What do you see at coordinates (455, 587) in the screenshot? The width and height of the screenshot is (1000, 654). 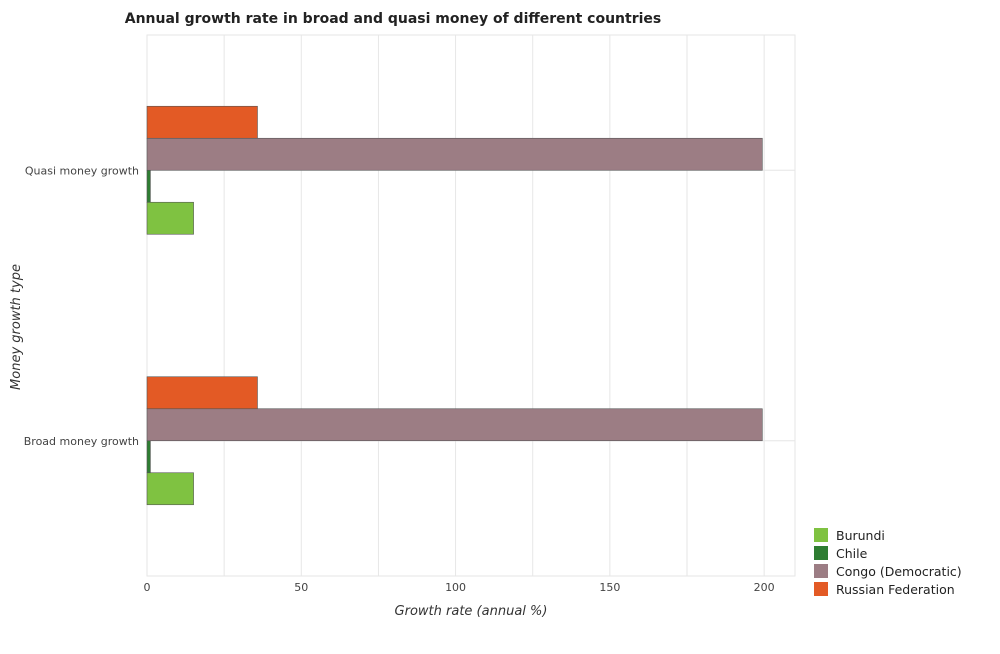 I see `x-tick-label: 100` at bounding box center [455, 587].